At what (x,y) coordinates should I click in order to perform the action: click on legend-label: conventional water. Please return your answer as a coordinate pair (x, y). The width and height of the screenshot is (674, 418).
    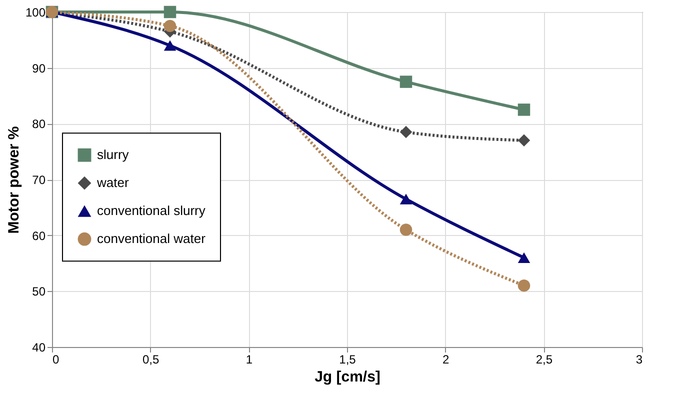
    Looking at the image, I should click on (151, 238).